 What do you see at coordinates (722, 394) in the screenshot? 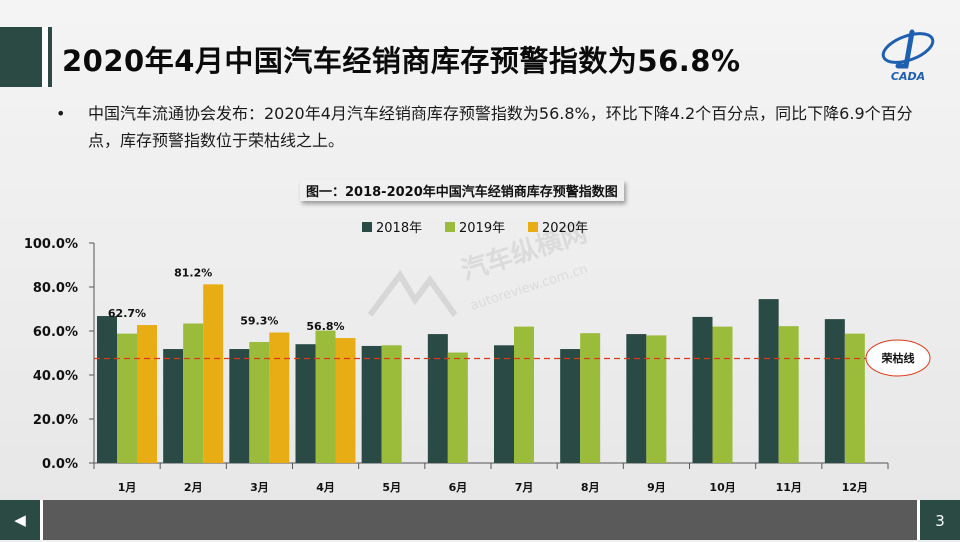
I see `bar-2019年-10月` at bounding box center [722, 394].